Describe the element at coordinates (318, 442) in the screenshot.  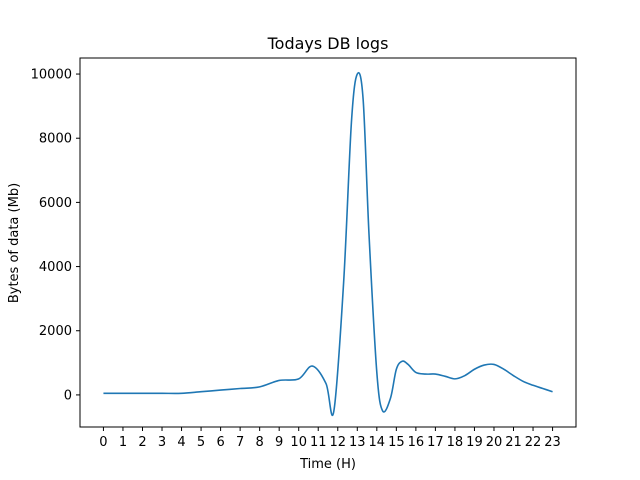
I see `x-tick-label: 11` at that location.